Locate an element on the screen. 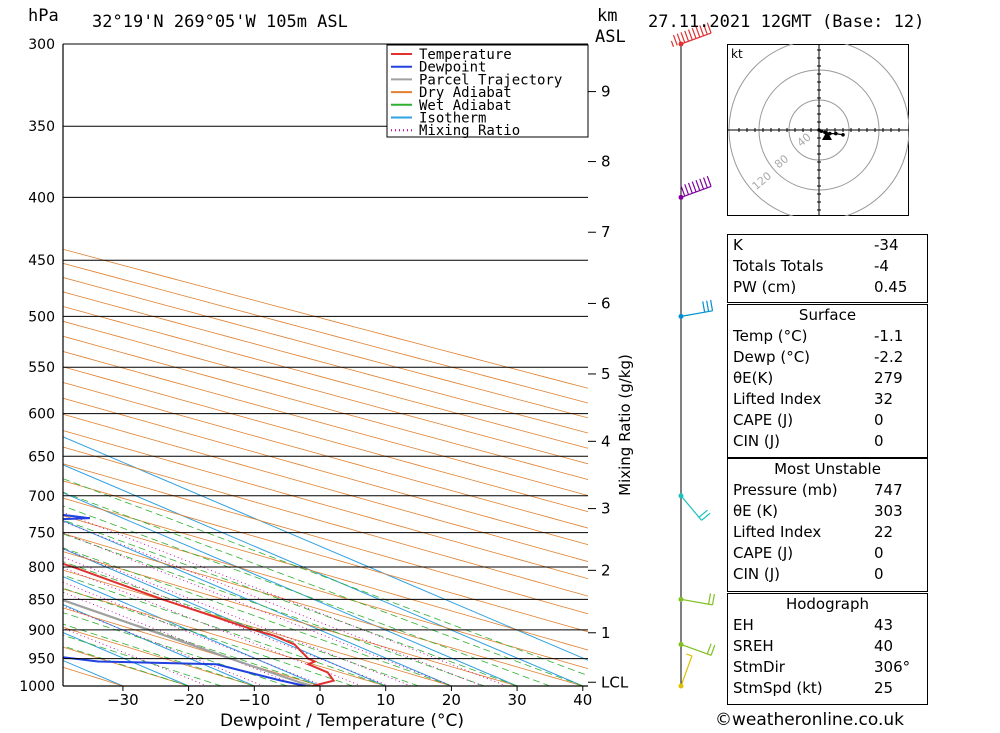  legend-box is located at coordinates (487, 91).